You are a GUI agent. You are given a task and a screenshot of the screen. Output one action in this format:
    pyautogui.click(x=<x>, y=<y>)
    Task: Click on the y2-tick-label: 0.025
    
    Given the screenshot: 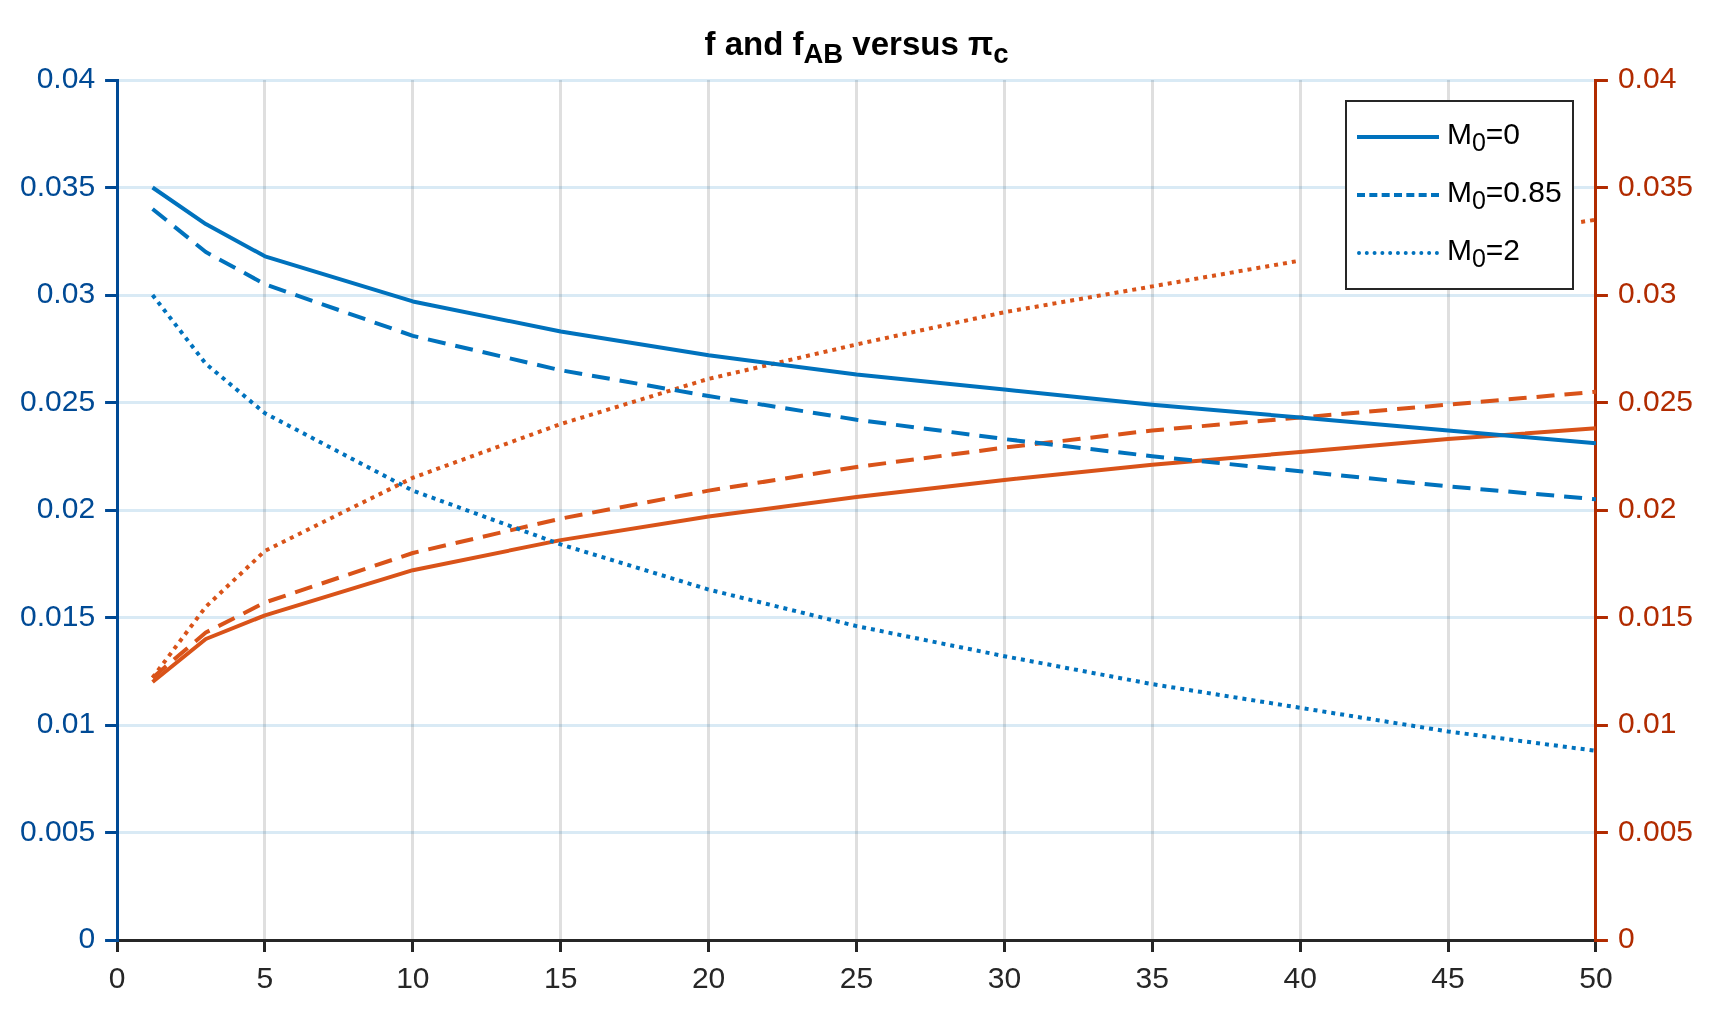 What is the action you would take?
    pyautogui.click(x=1655, y=400)
    